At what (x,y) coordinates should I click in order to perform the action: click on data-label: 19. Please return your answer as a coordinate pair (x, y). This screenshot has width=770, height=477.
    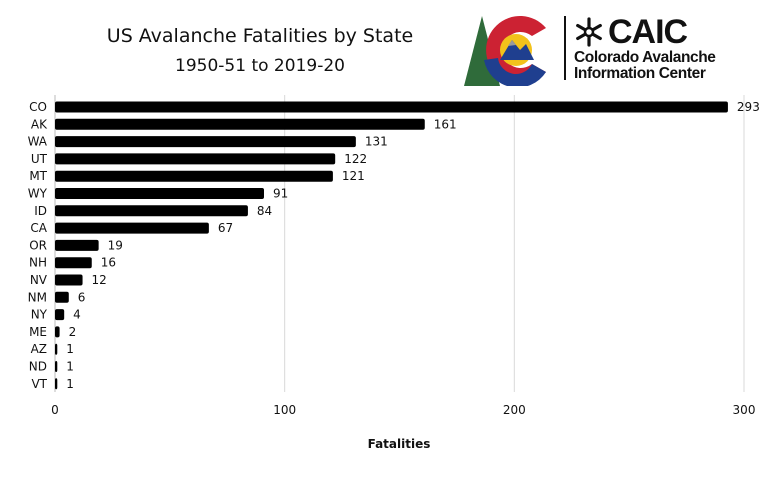
    Looking at the image, I should click on (115, 245).